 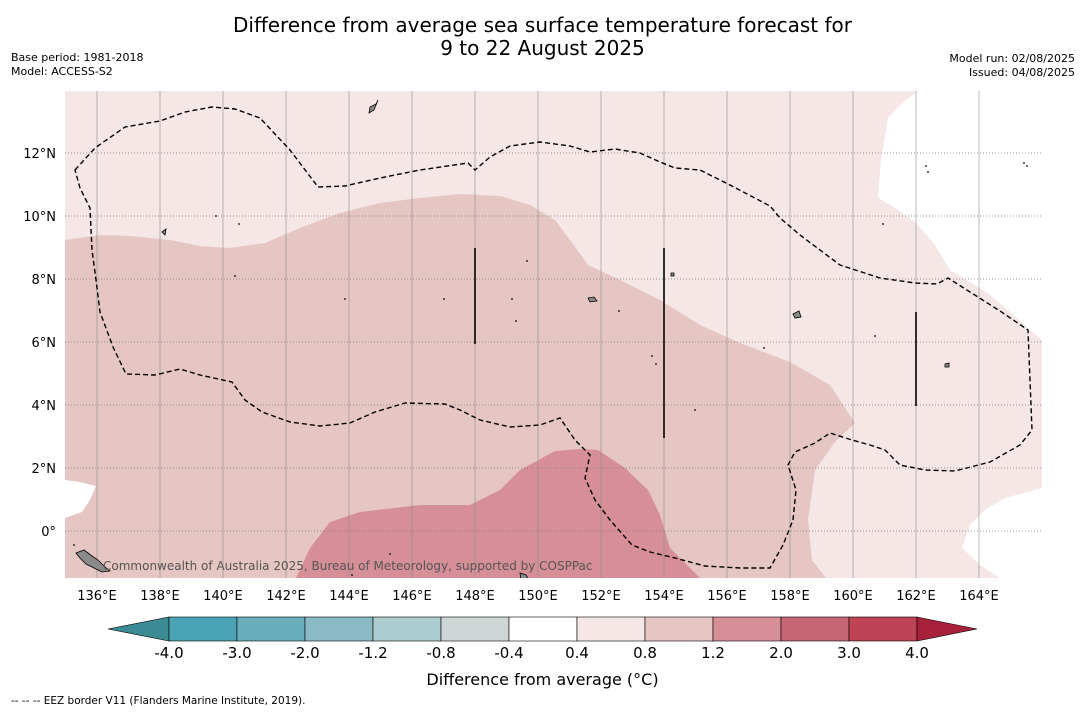 I want to click on colorbar-tick-label: -3.0, so click(x=236, y=653).